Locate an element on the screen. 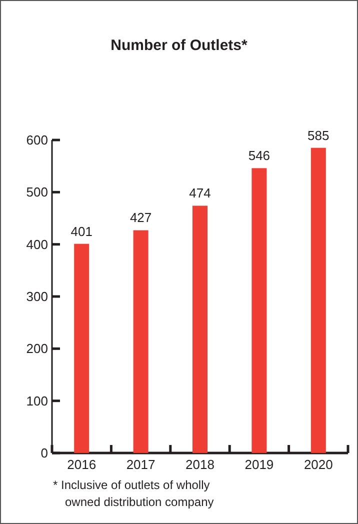 The height and width of the screenshot is (524, 358). y-tick-label: 500 is located at coordinates (37, 192).